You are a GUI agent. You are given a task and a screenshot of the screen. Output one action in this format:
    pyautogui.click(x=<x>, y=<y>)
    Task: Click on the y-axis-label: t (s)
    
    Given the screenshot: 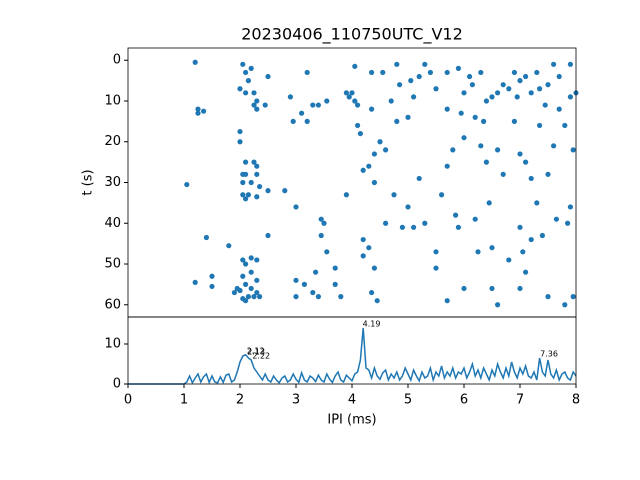 What is the action you would take?
    pyautogui.click(x=88, y=182)
    